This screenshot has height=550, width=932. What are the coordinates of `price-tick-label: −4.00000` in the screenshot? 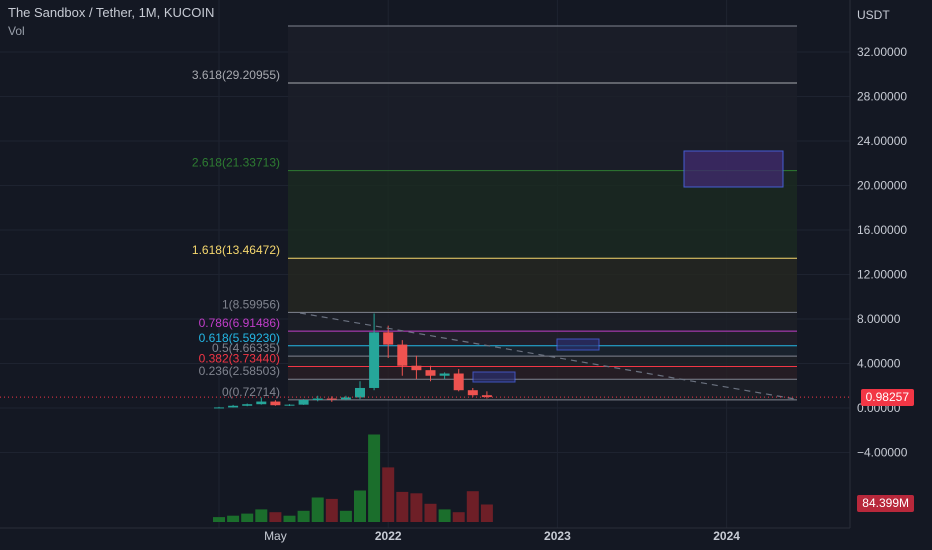 It's located at (882, 453).